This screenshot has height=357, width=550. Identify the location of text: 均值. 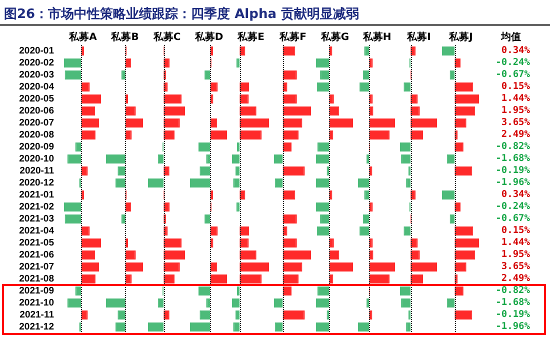
(511, 37).